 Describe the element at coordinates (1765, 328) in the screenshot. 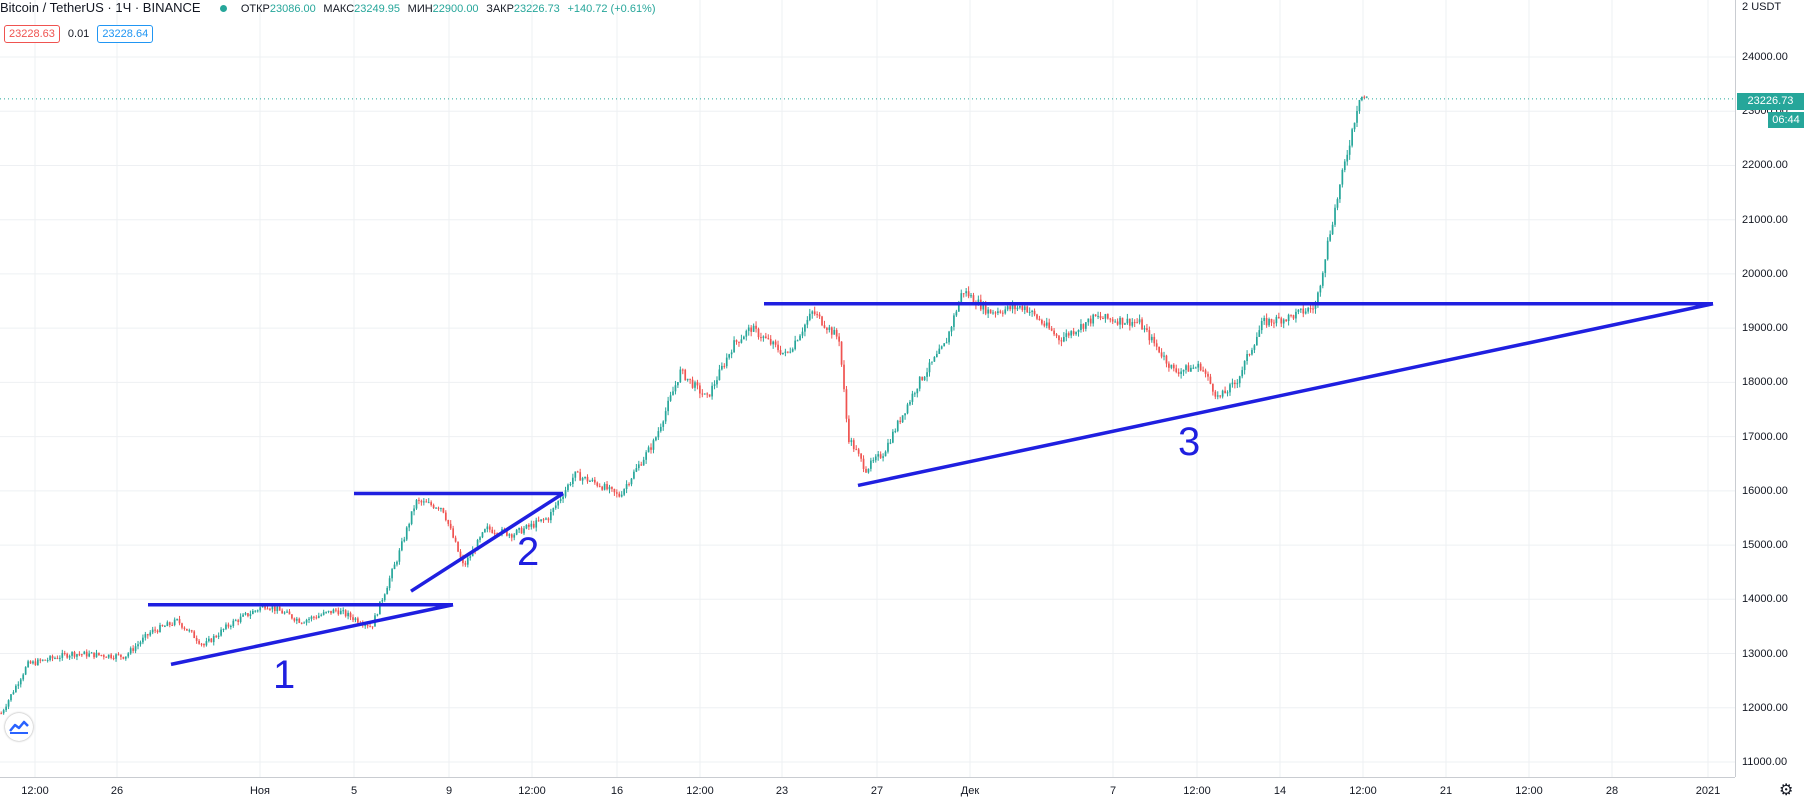

I see `price-tick-label: 19000.00` at that location.